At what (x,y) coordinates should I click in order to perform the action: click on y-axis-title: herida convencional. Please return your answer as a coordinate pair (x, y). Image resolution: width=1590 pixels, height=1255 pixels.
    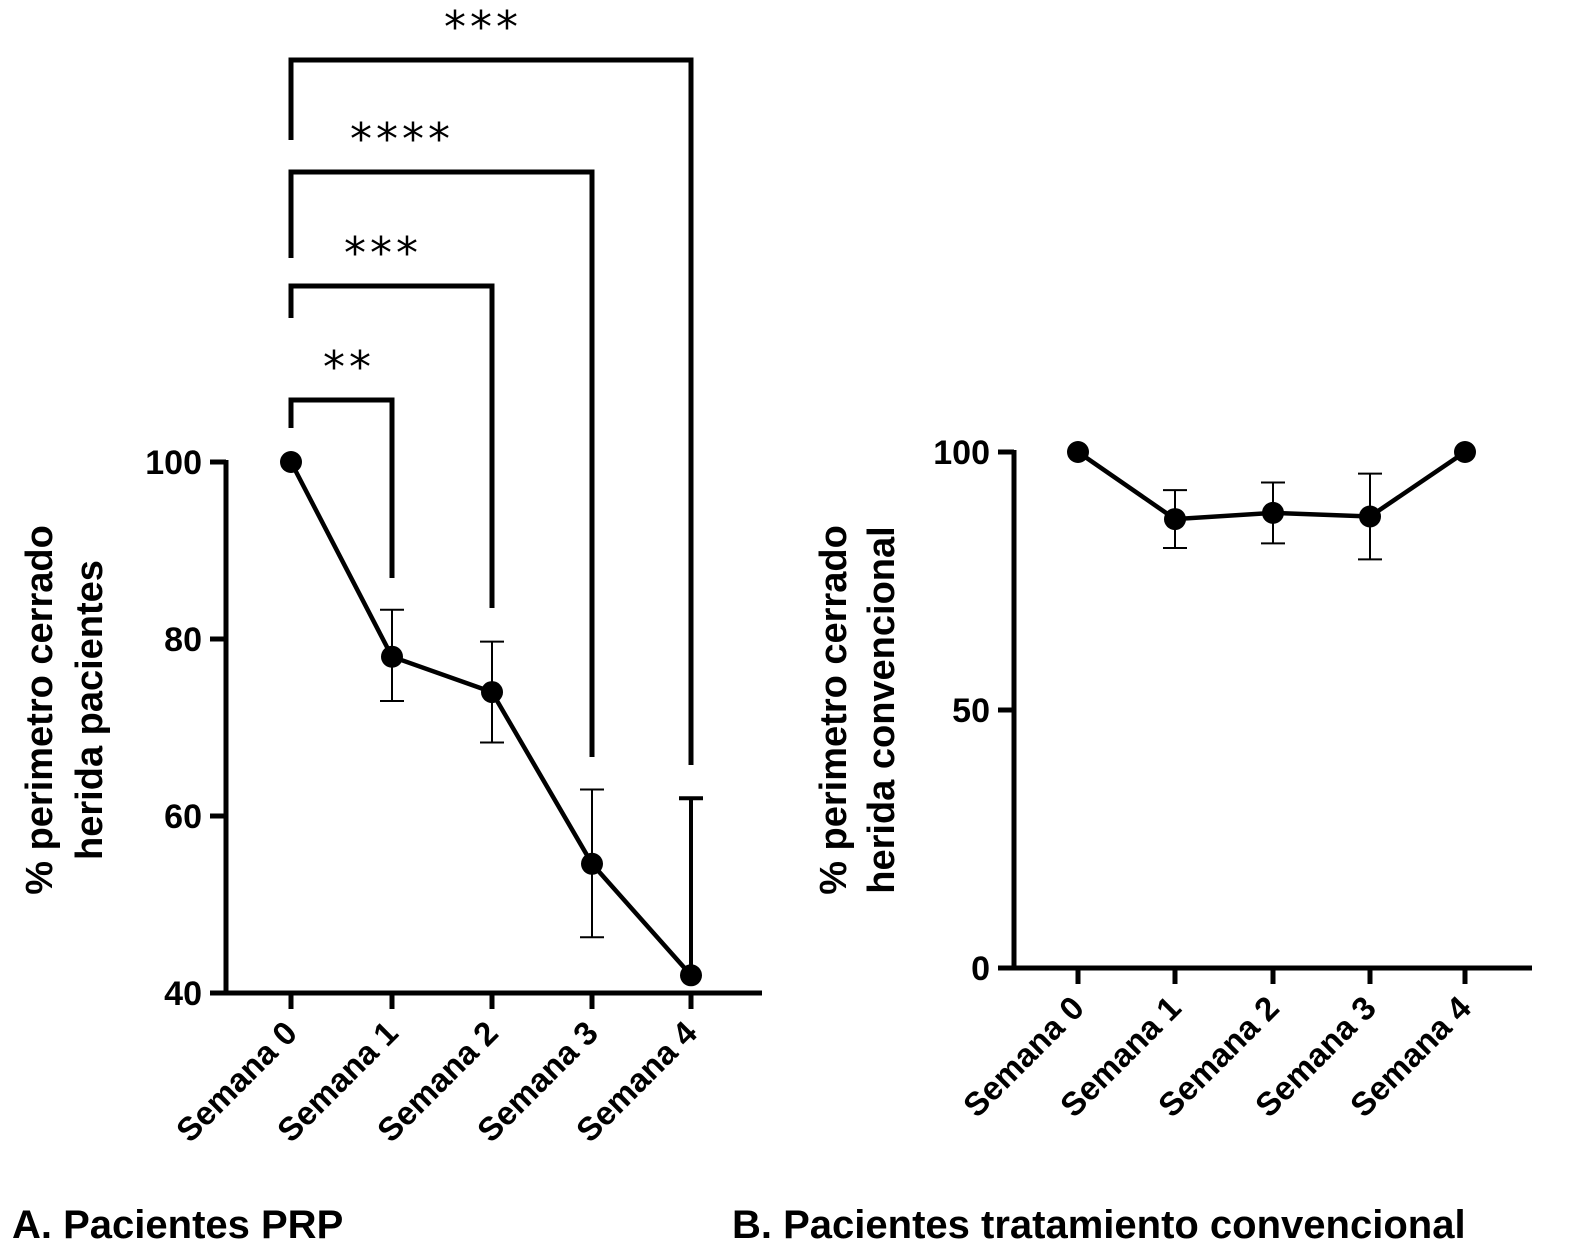
    Looking at the image, I should click on (882, 709).